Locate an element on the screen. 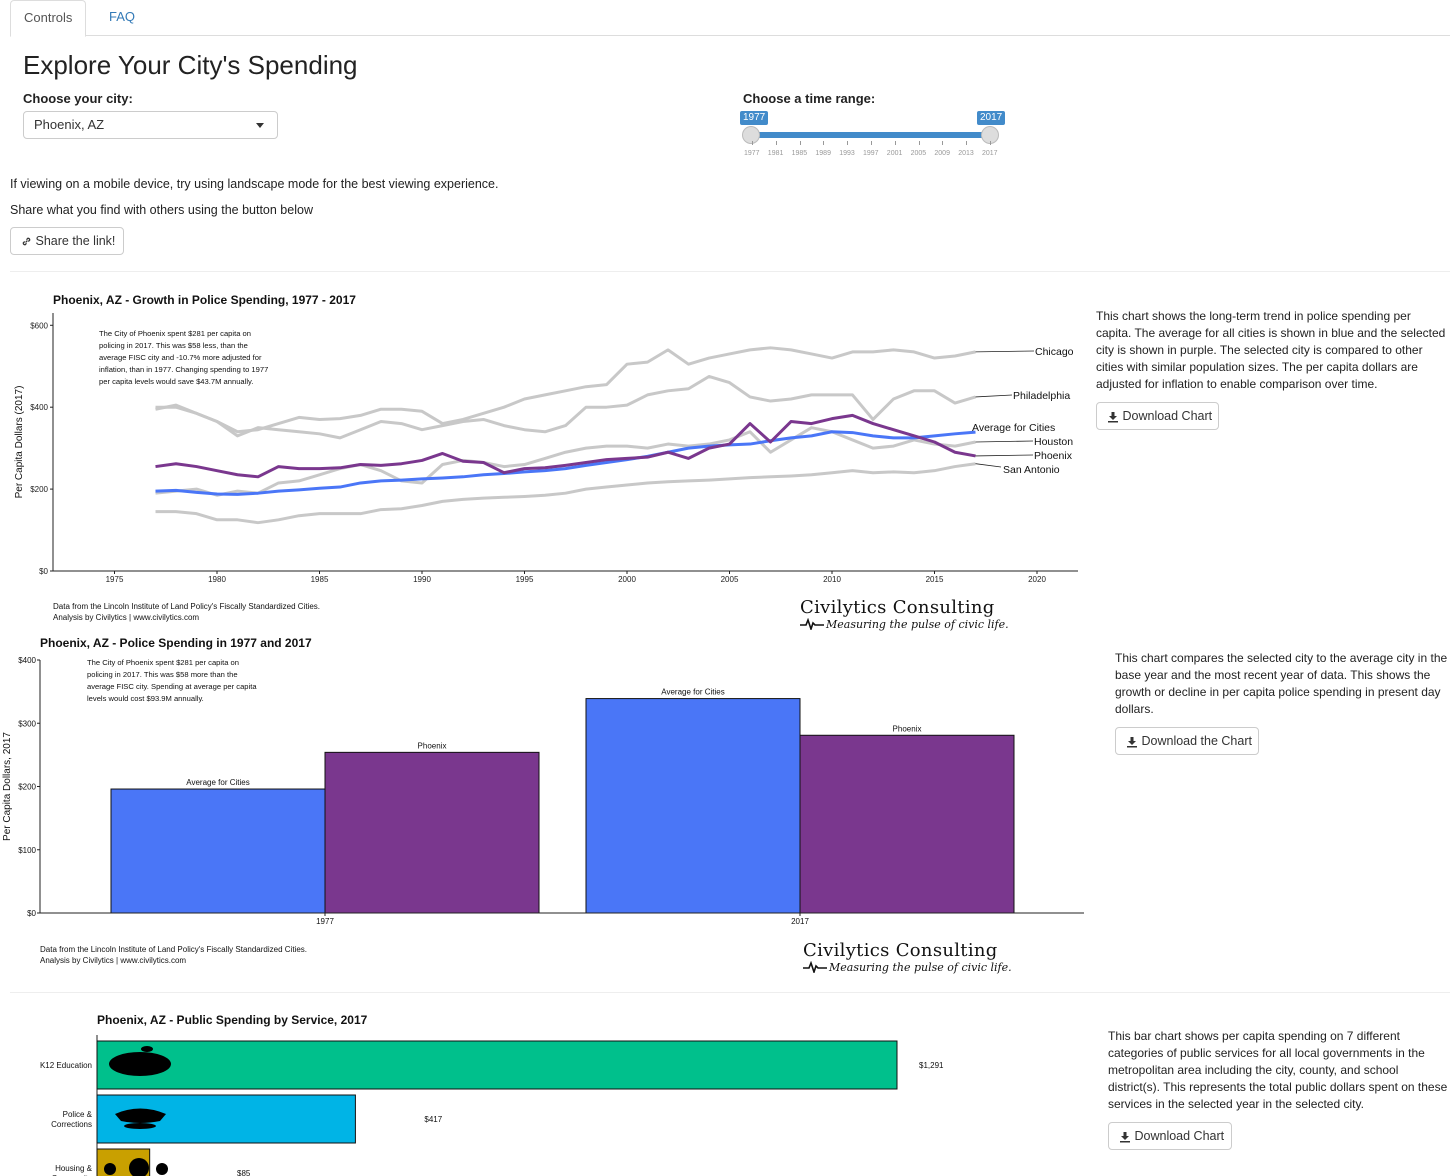 Image resolution: width=1456 pixels, height=1176 pixels. city-select: Phoenix, AZ is located at coordinates (150, 125).